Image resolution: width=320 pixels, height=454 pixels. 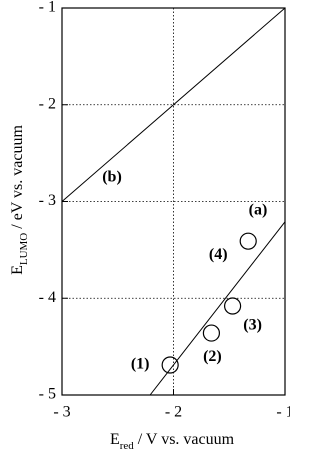 What do you see at coordinates (173, 412) in the screenshot?
I see `x-tick-label: - 2` at bounding box center [173, 412].